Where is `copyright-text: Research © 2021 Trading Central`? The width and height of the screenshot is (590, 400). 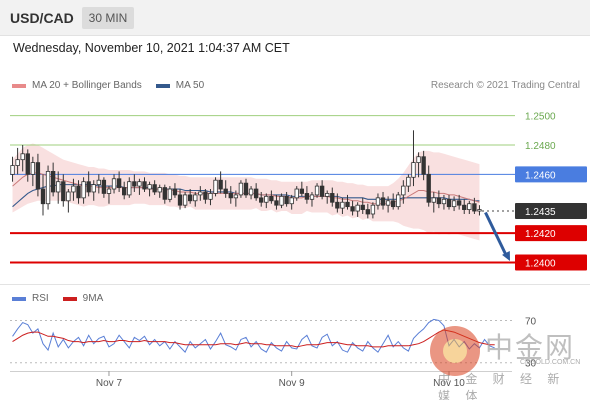
copyright-text: Research © 2021 Trading Central is located at coordinates (505, 85).